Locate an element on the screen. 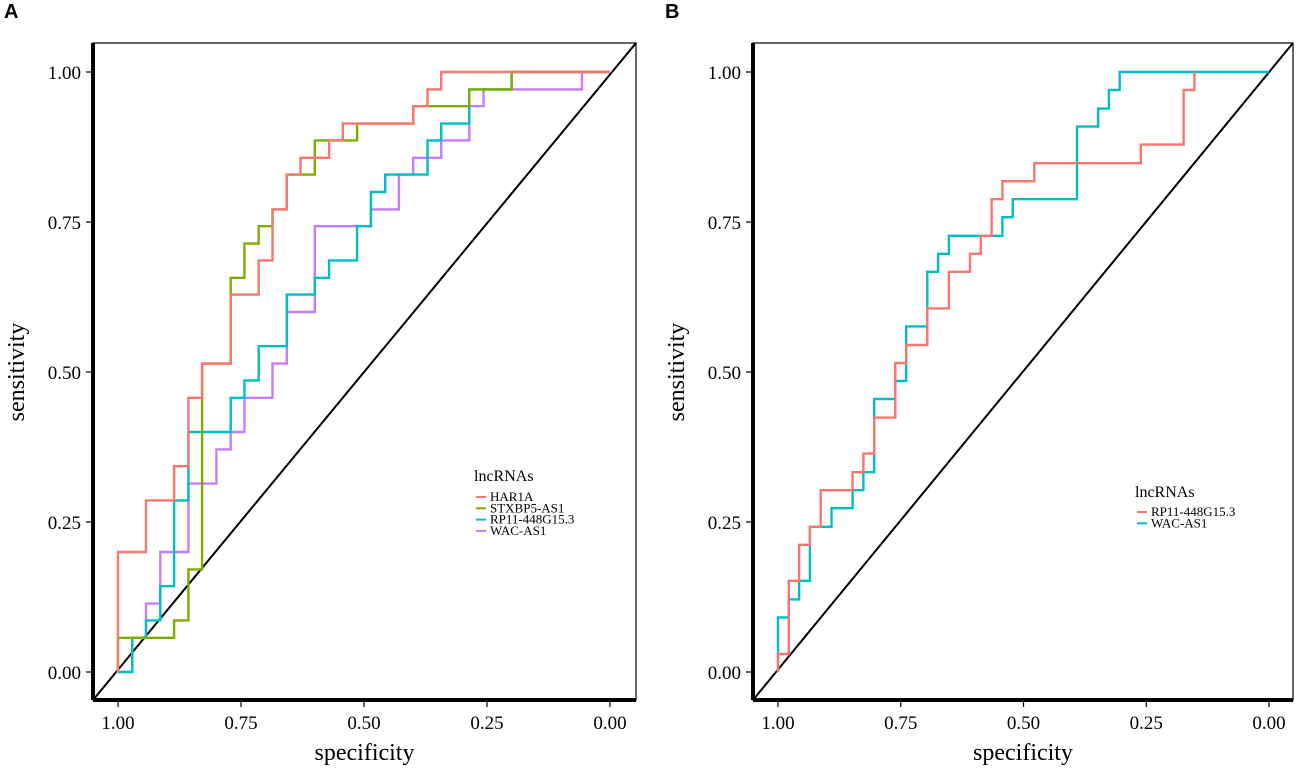 The height and width of the screenshot is (772, 1300). panel-a-y-tick-label: 0.25 is located at coordinates (64, 523).